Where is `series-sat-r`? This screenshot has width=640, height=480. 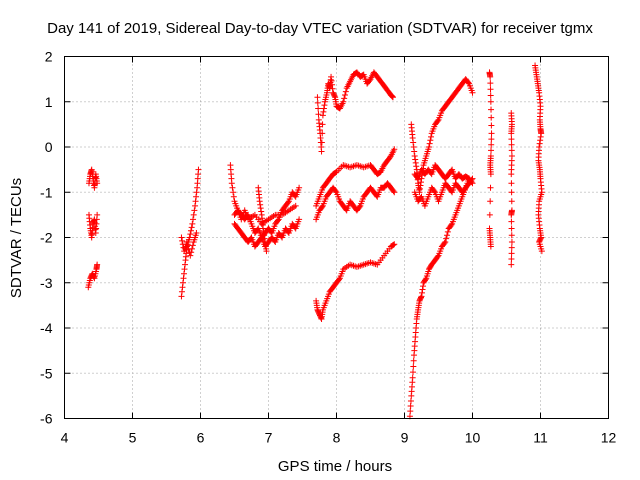 series-sat-r is located at coordinates (490, 159).